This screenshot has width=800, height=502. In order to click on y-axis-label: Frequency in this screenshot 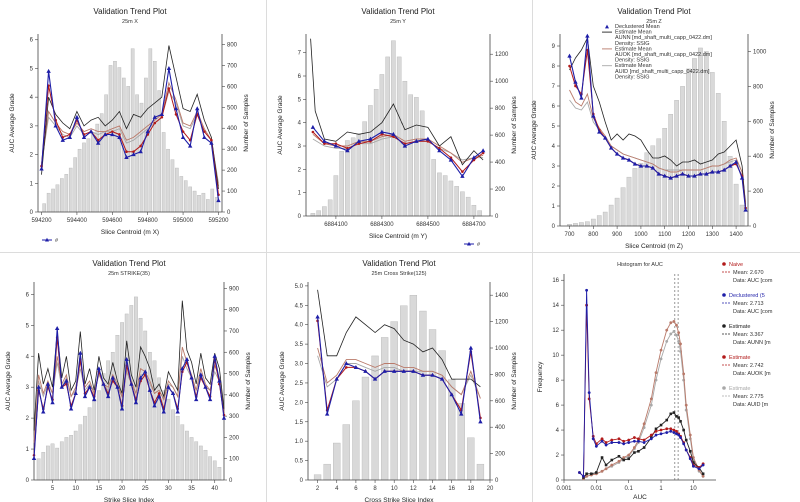, I will do `click(540, 376)`.